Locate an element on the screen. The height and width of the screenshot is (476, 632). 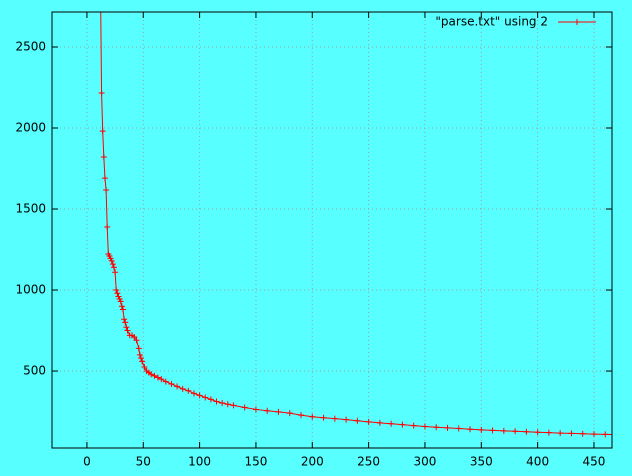
y-tick-label: 1500 is located at coordinates (30, 209).